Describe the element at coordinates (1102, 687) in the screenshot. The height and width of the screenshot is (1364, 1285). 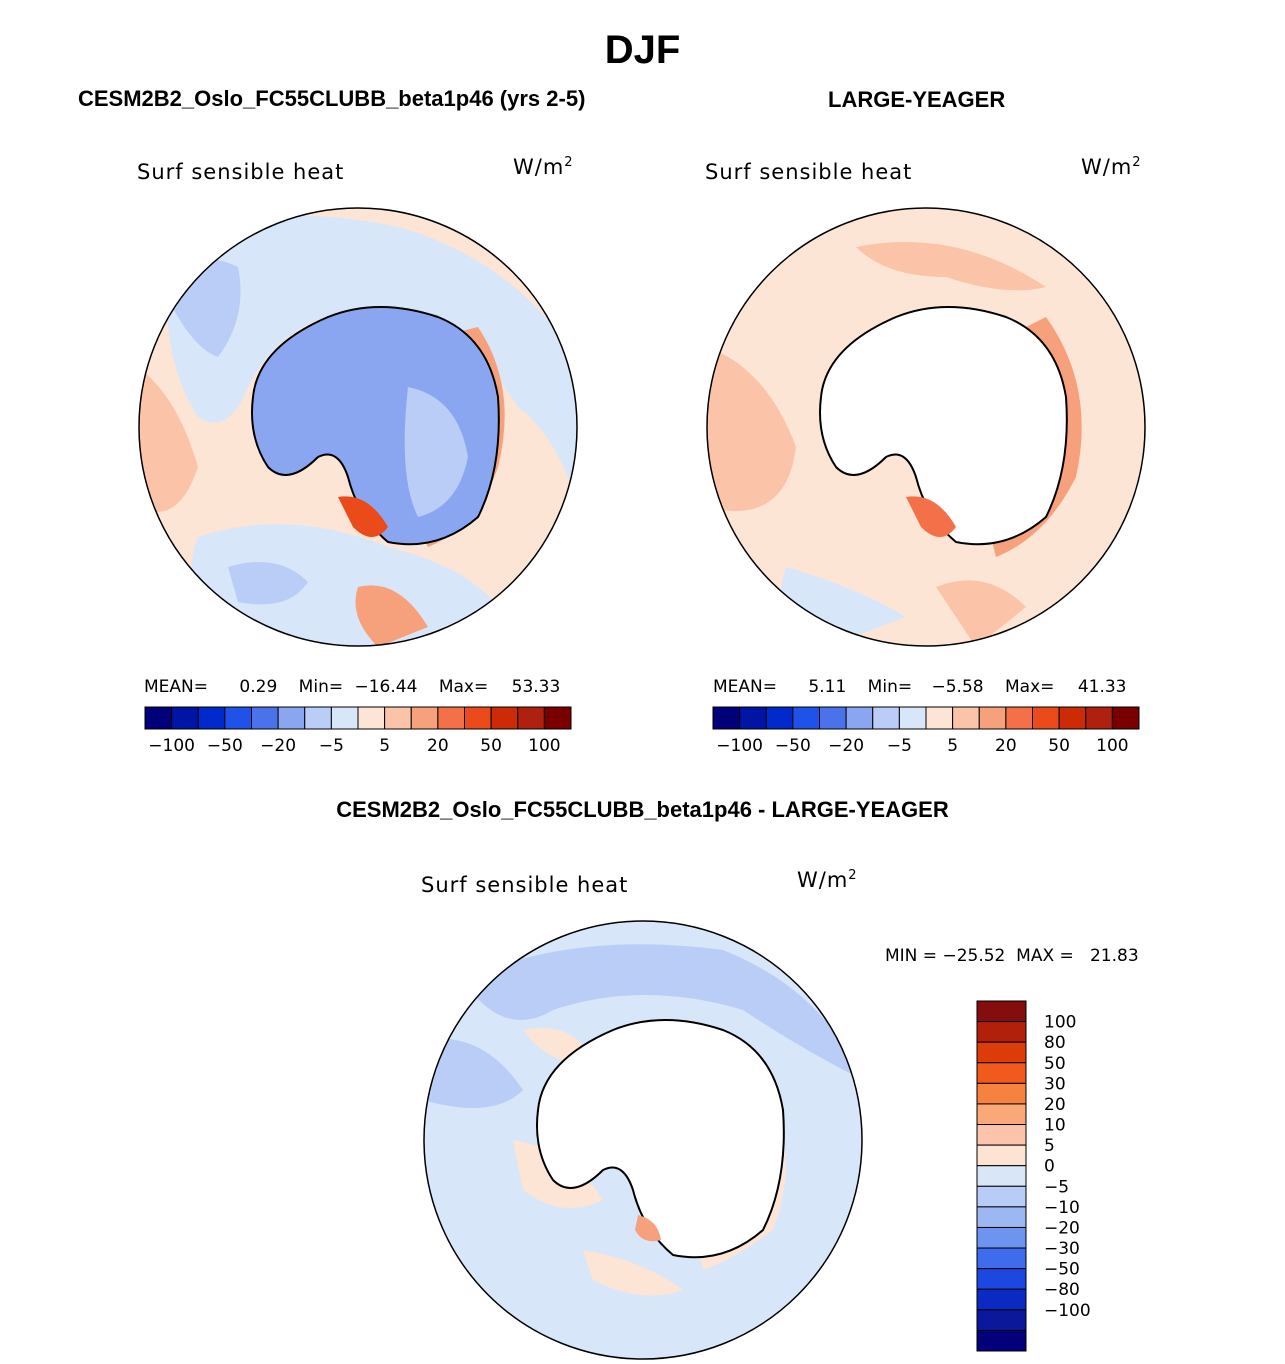
I see `max-value: 41.33` at that location.